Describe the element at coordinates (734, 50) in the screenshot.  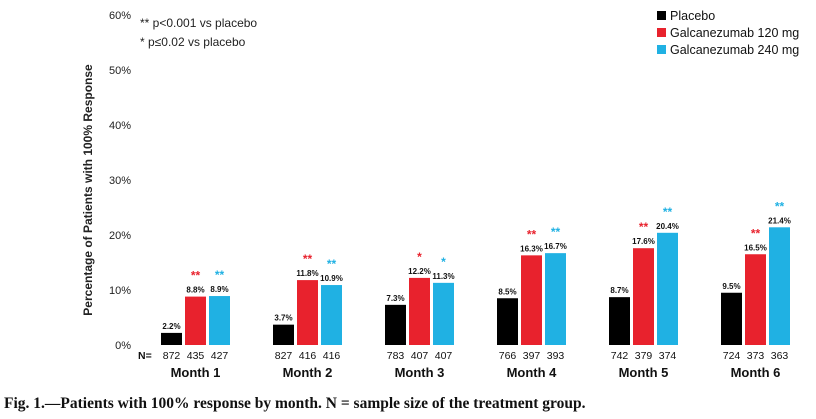
I see `legend-label: Galcanezumab 240 mg` at that location.